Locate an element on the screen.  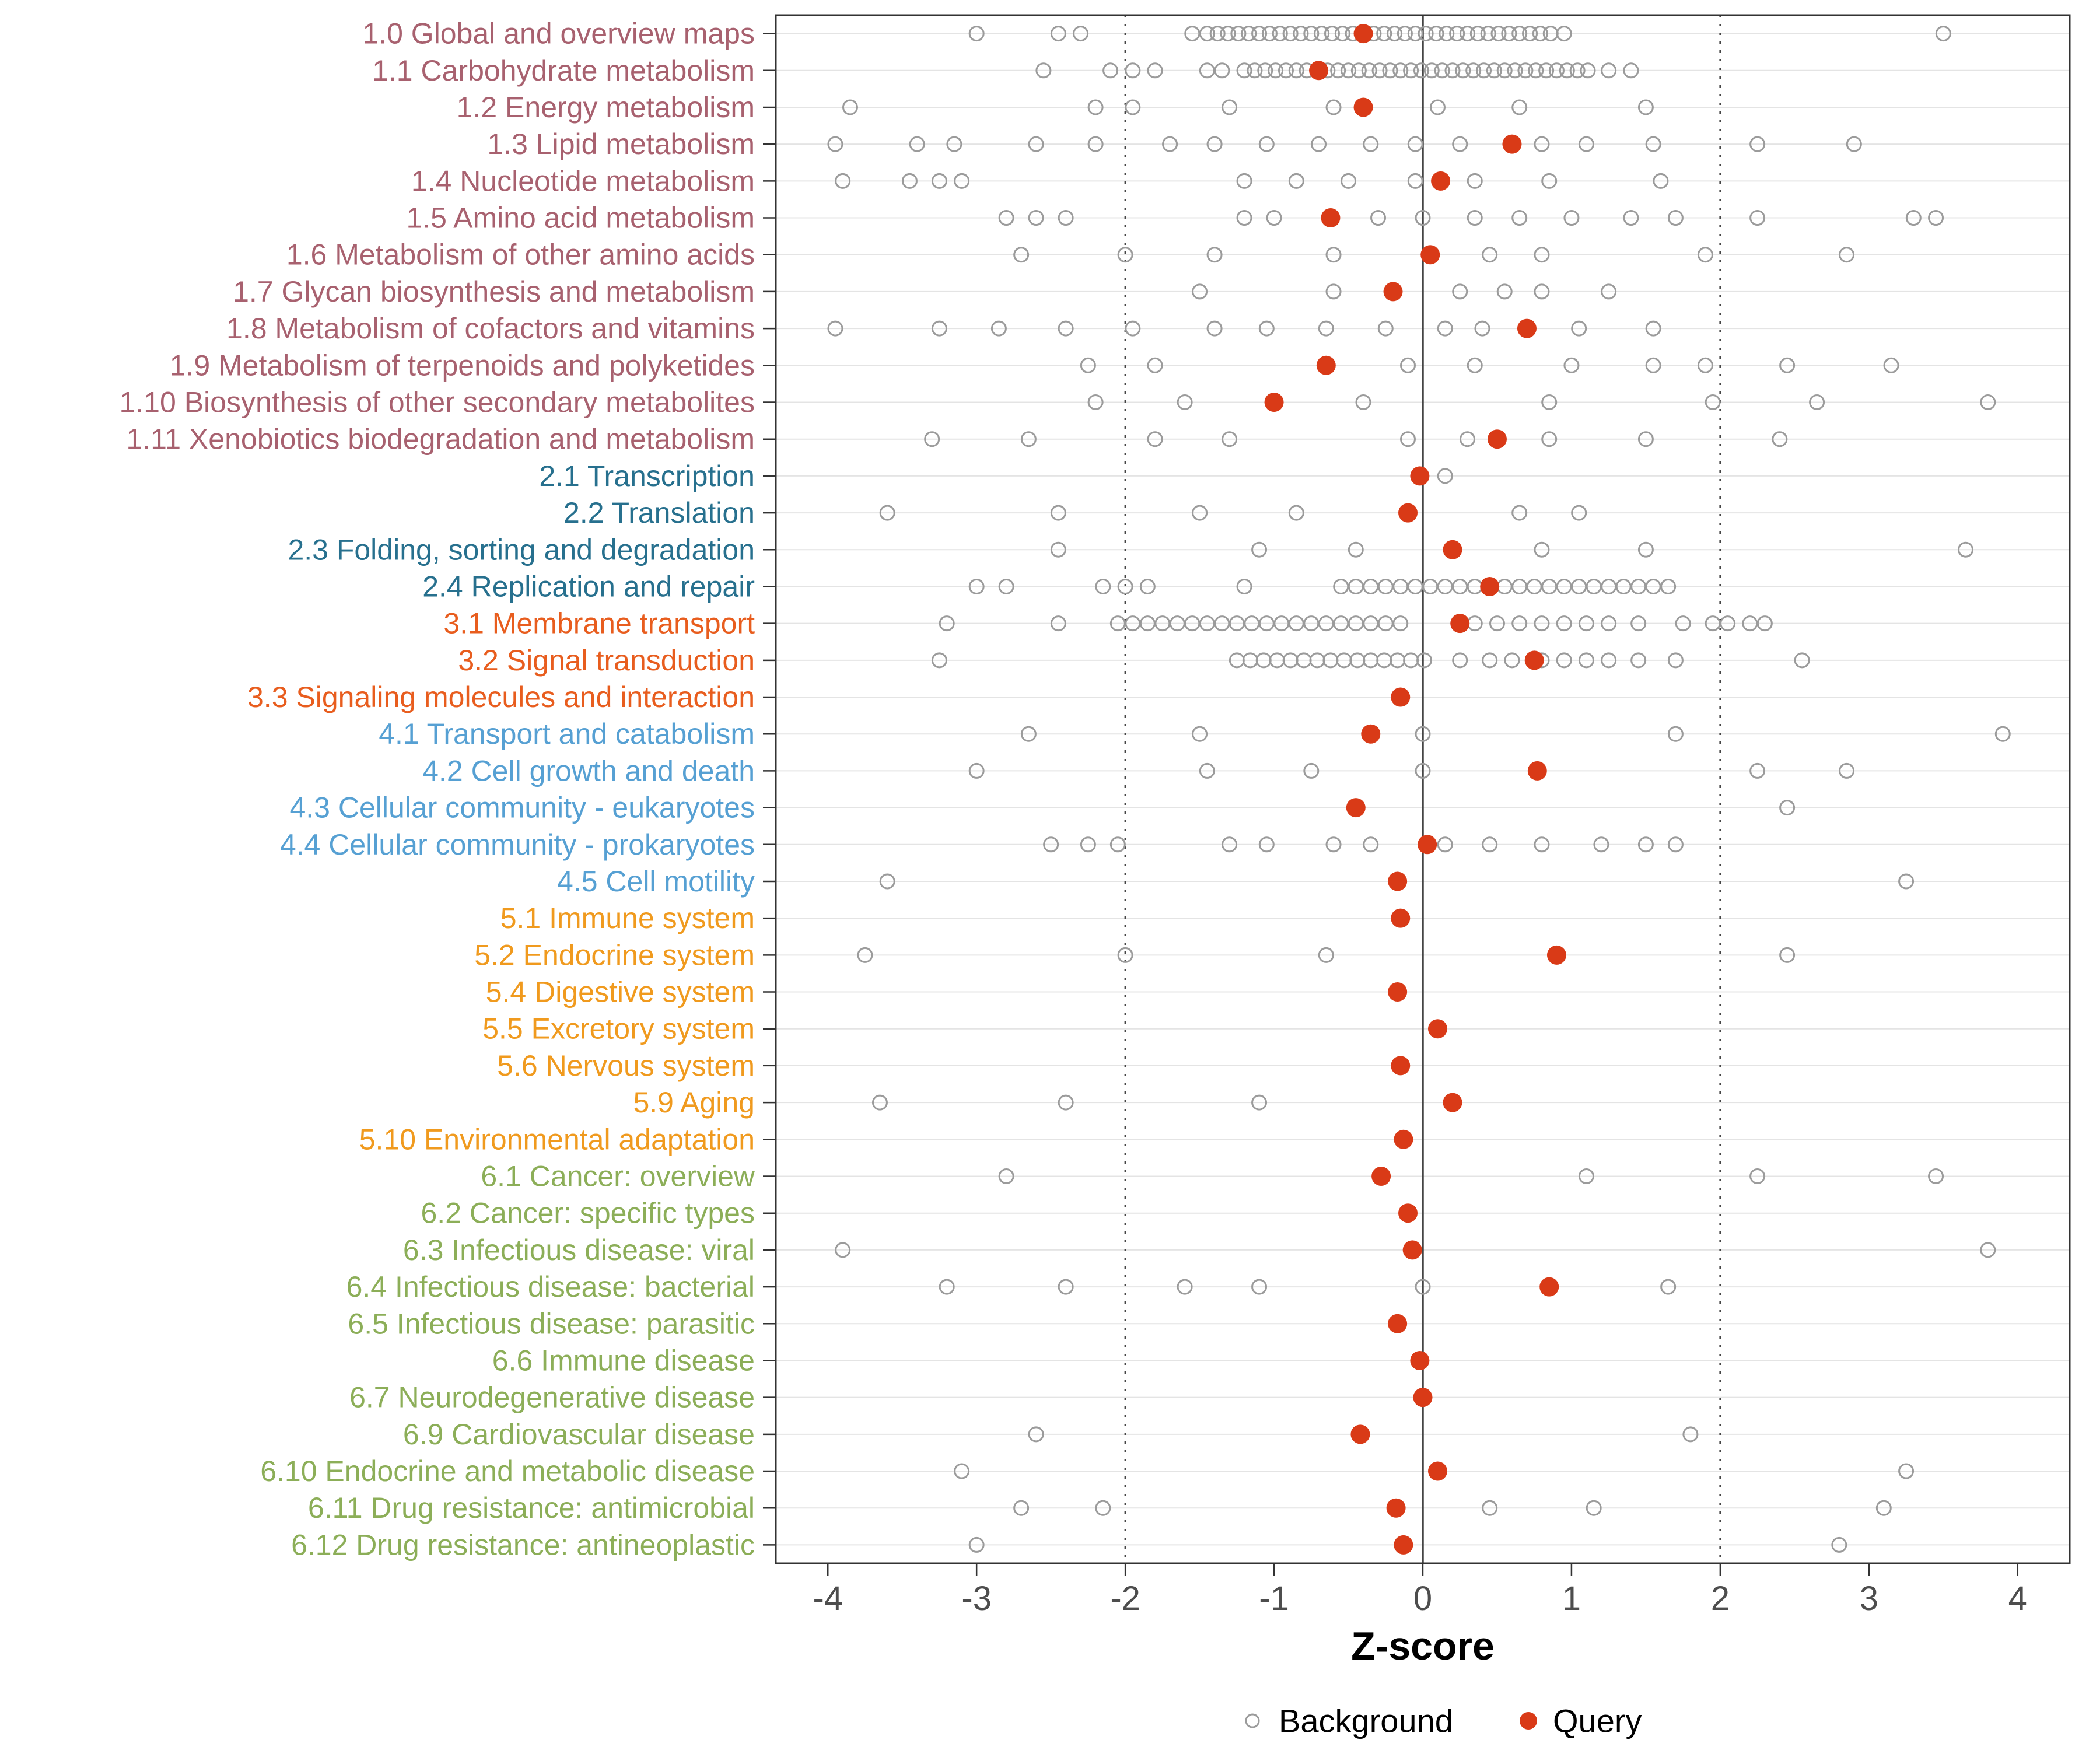
x-tick-label: -4 is located at coordinates (828, 1599).